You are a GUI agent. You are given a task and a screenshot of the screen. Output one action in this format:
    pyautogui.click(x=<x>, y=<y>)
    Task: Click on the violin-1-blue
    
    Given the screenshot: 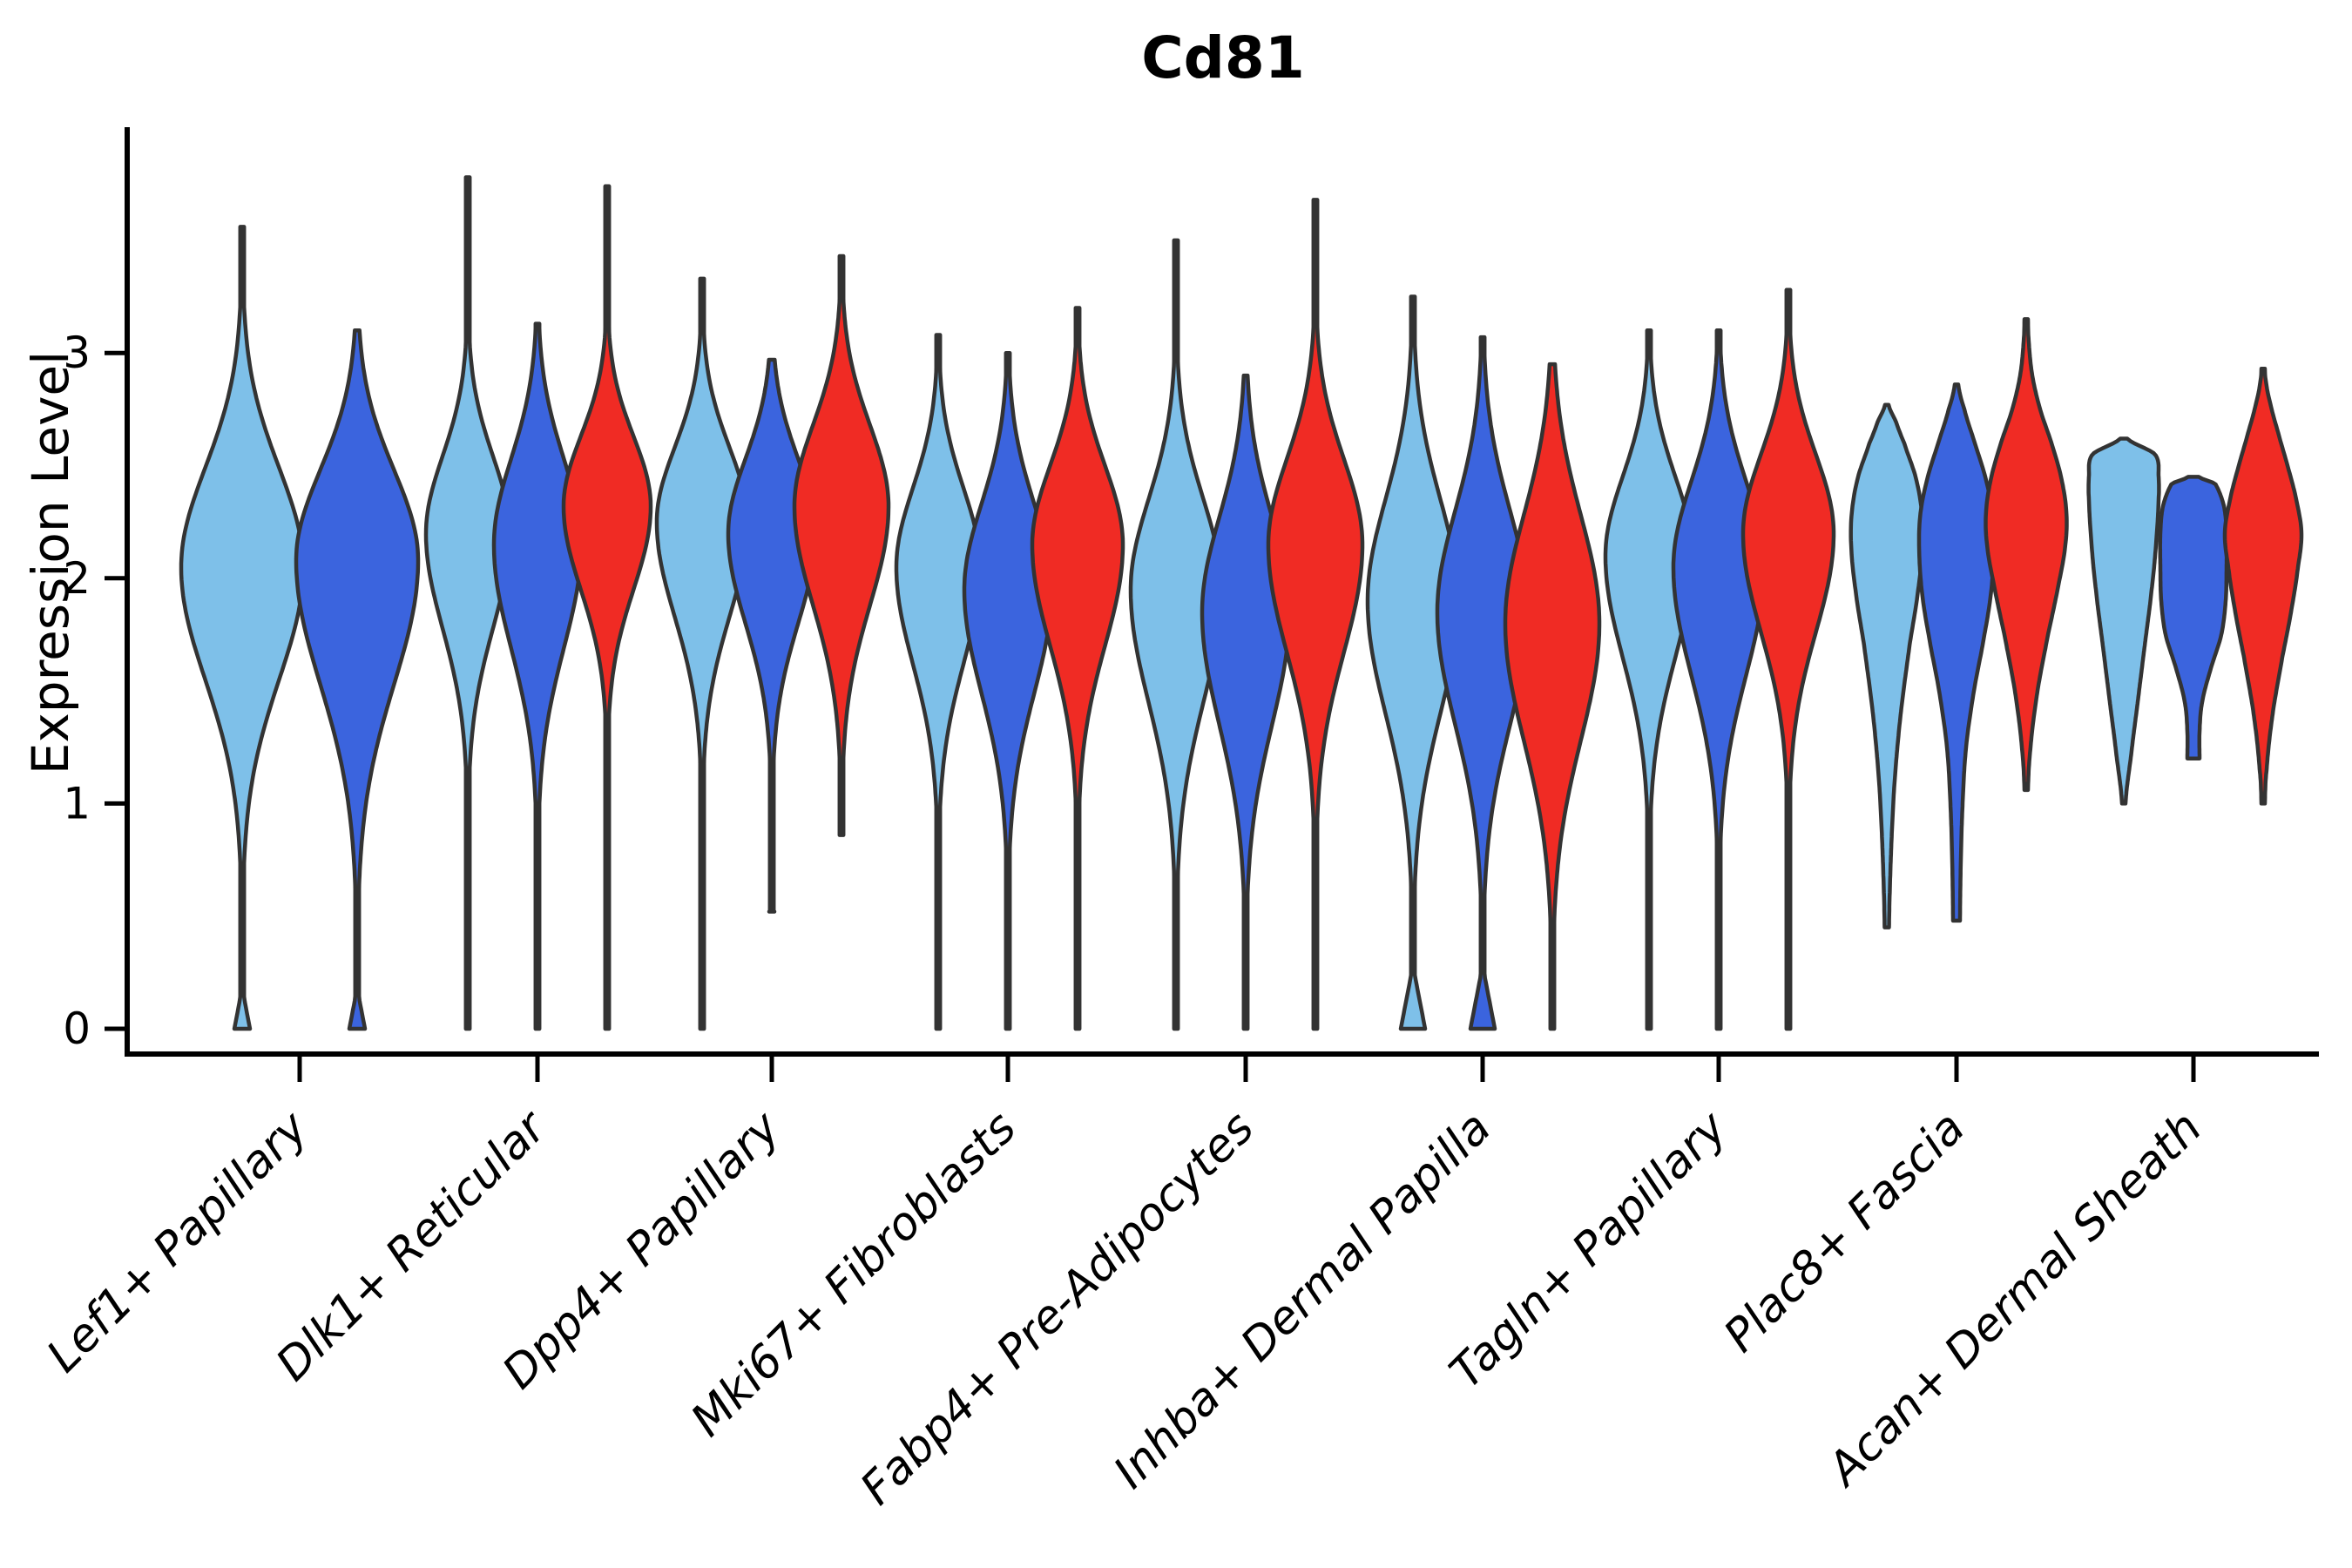 What is the action you would take?
    pyautogui.click(x=537, y=676)
    